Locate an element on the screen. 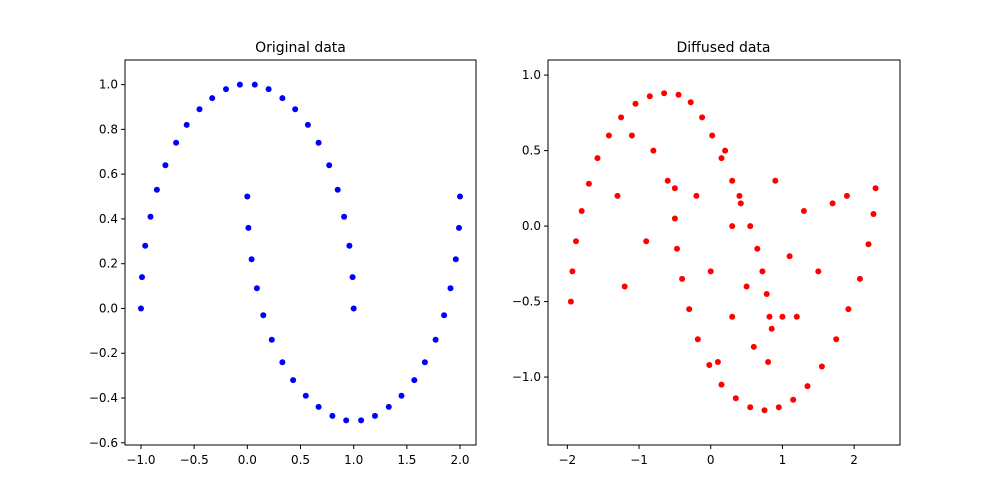 The height and width of the screenshot is (500, 1000). x-tick-label: 0 is located at coordinates (711, 460).